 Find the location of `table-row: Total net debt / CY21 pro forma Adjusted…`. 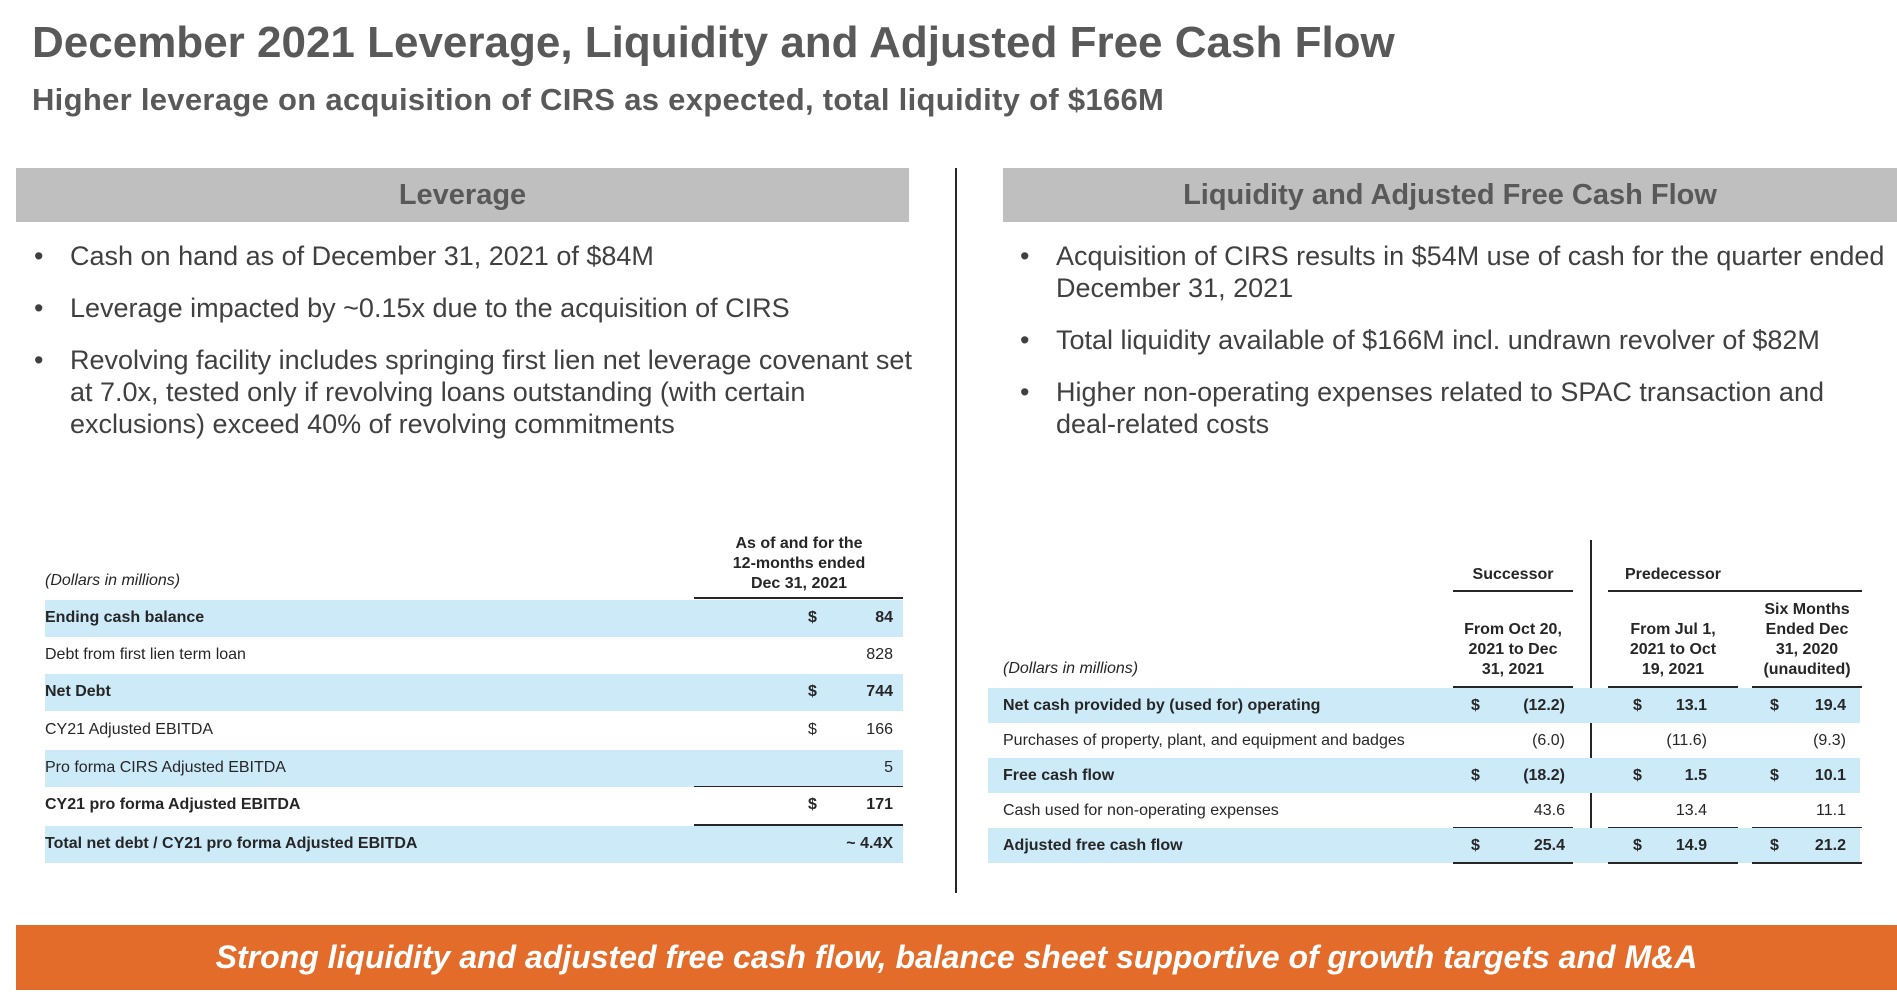

table-row: Total net debt / CY21 pro forma Adjusted… is located at coordinates (474, 844).